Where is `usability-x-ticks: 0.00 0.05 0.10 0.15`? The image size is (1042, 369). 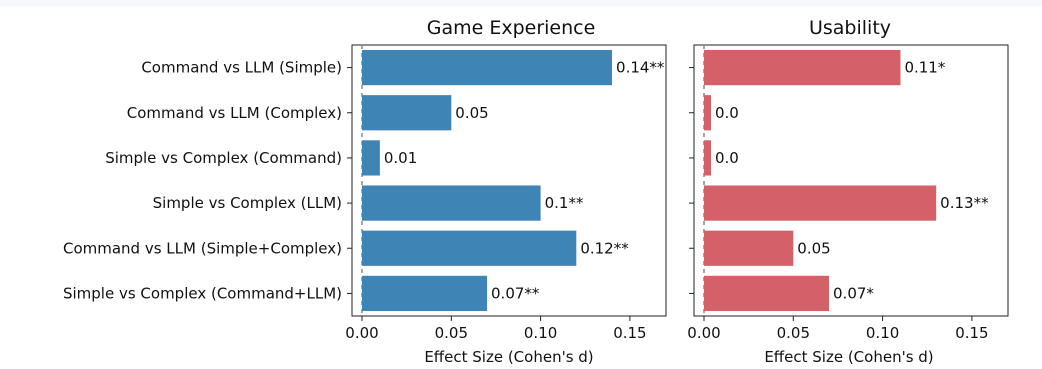
usability-x-ticks: 0.00 0.05 0.10 0.15 is located at coordinates (838, 329).